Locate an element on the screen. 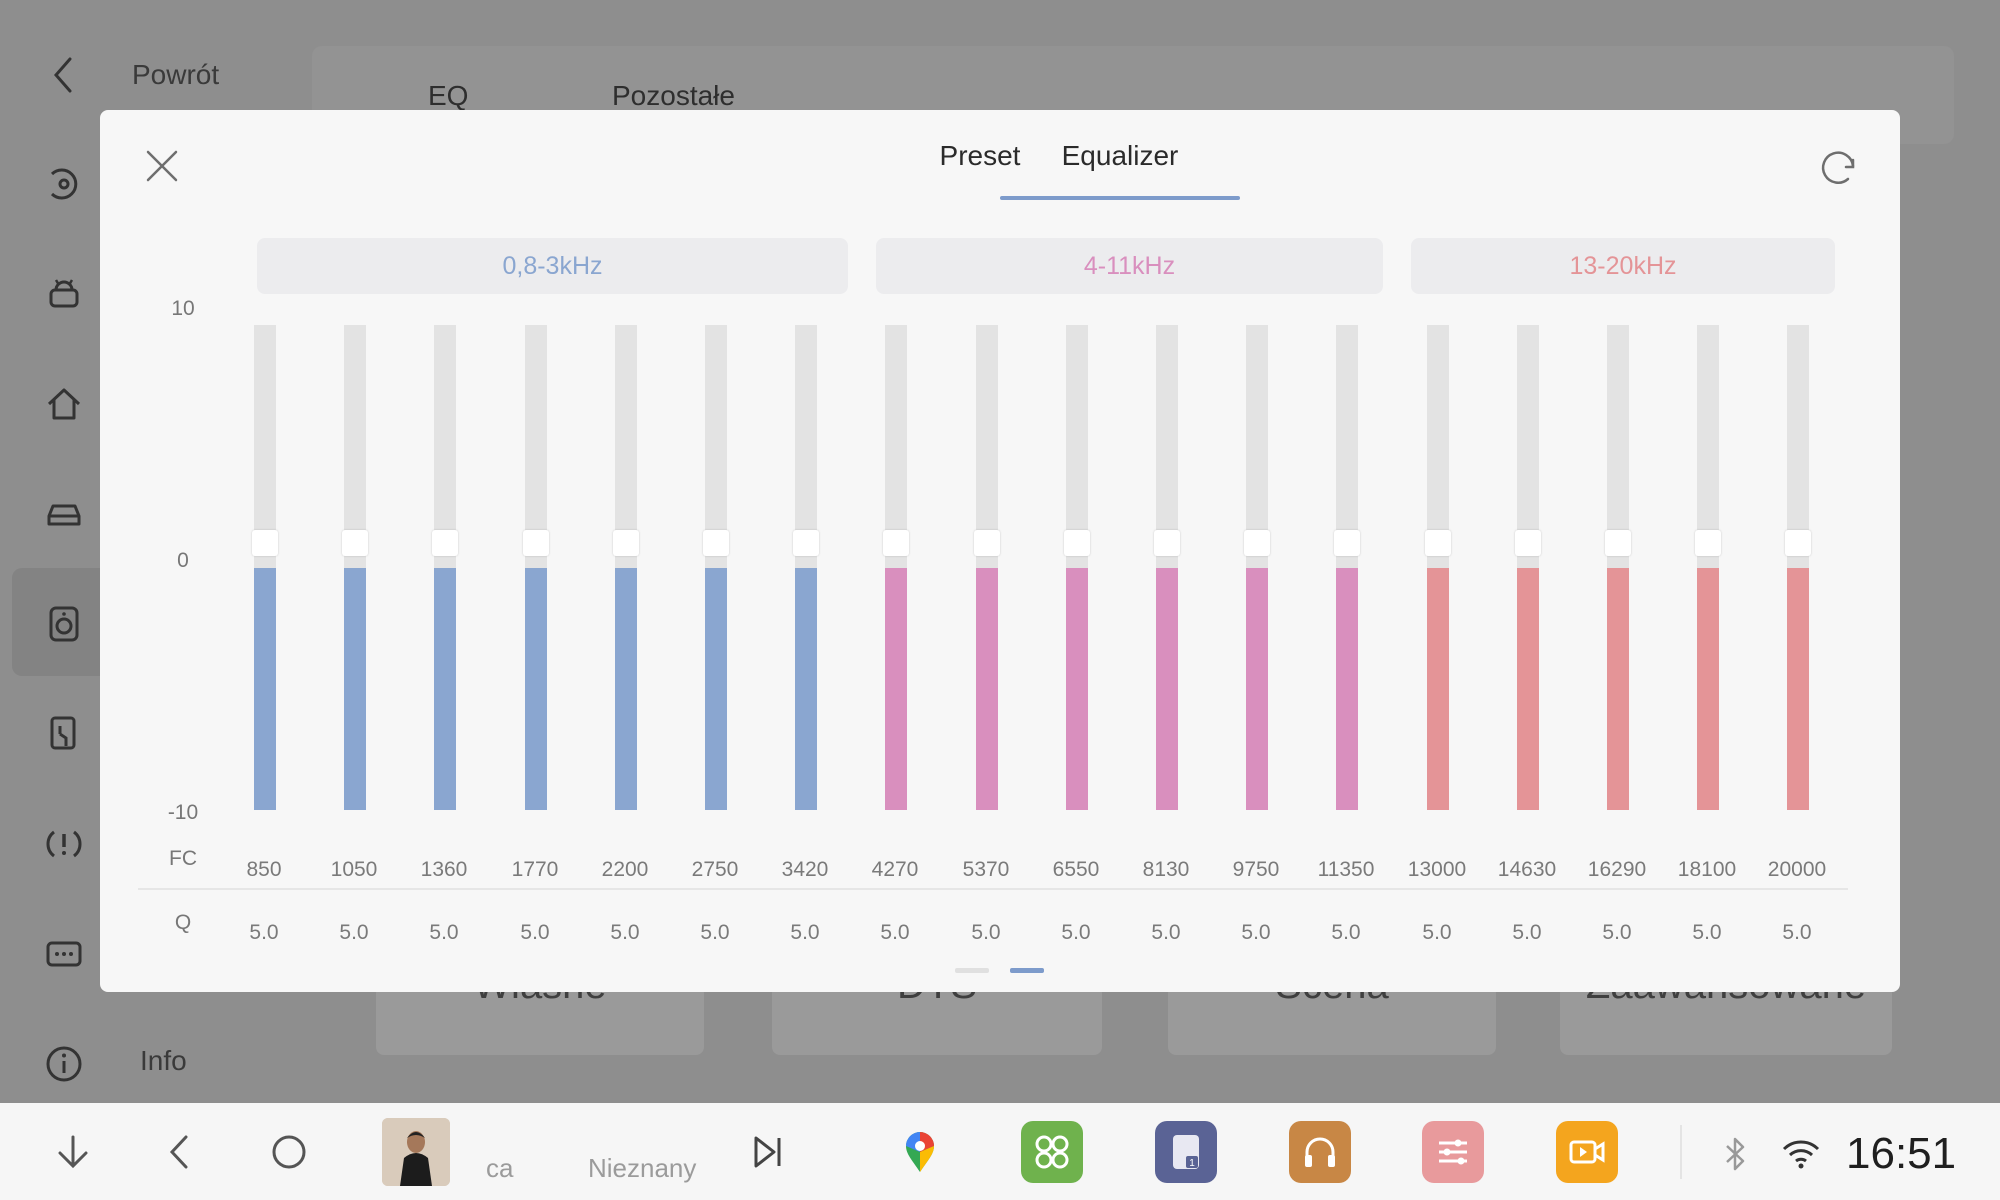  equalizer-app-icon is located at coordinates (1453, 1152).